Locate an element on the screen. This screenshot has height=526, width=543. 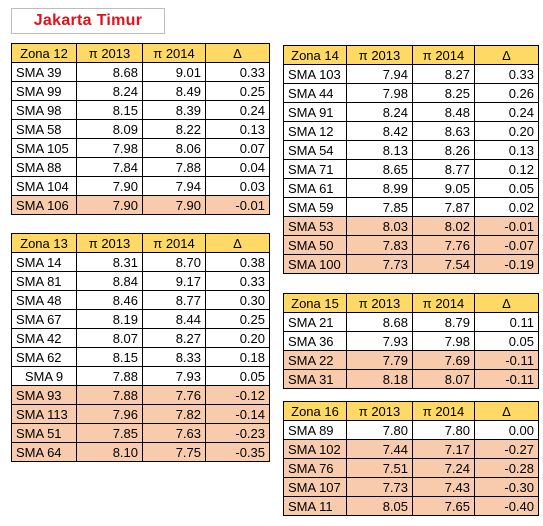
value-2014: 7.75 is located at coordinates (174, 452).